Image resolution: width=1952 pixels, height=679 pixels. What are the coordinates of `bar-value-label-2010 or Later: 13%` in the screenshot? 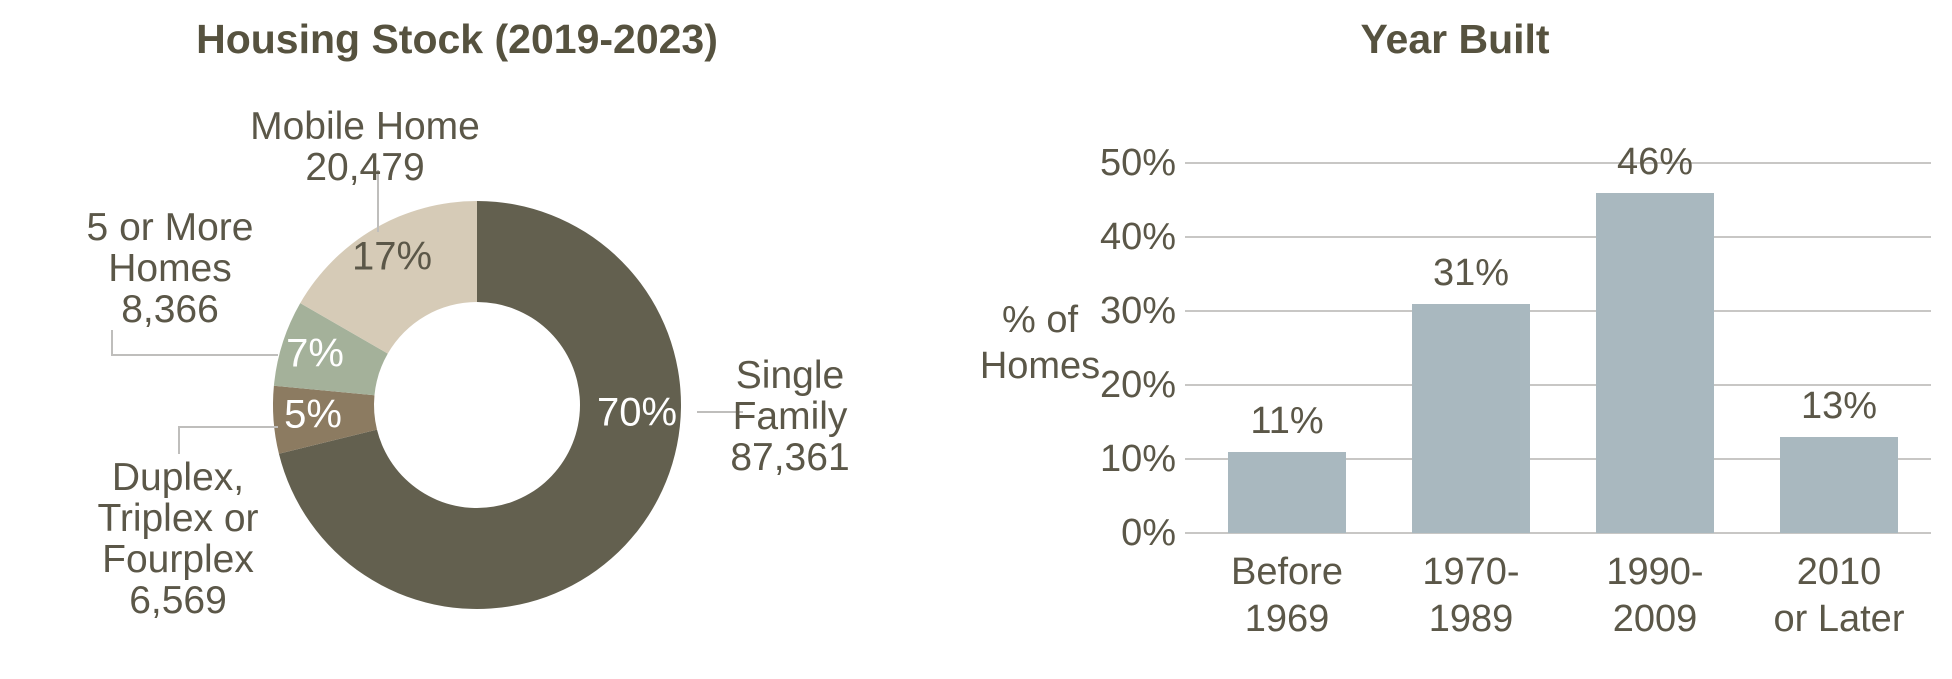 It's located at (1839, 405).